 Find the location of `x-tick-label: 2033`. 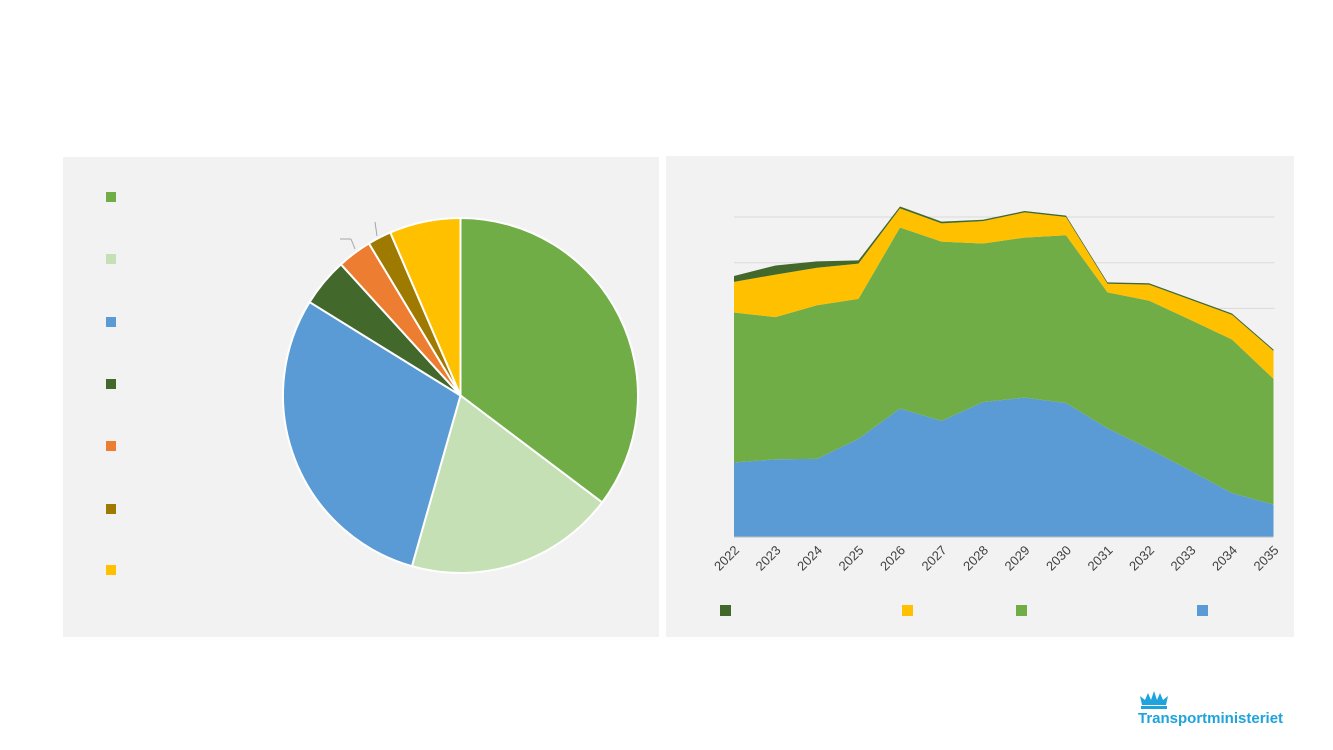

x-tick-label: 2033 is located at coordinates (1183, 558).